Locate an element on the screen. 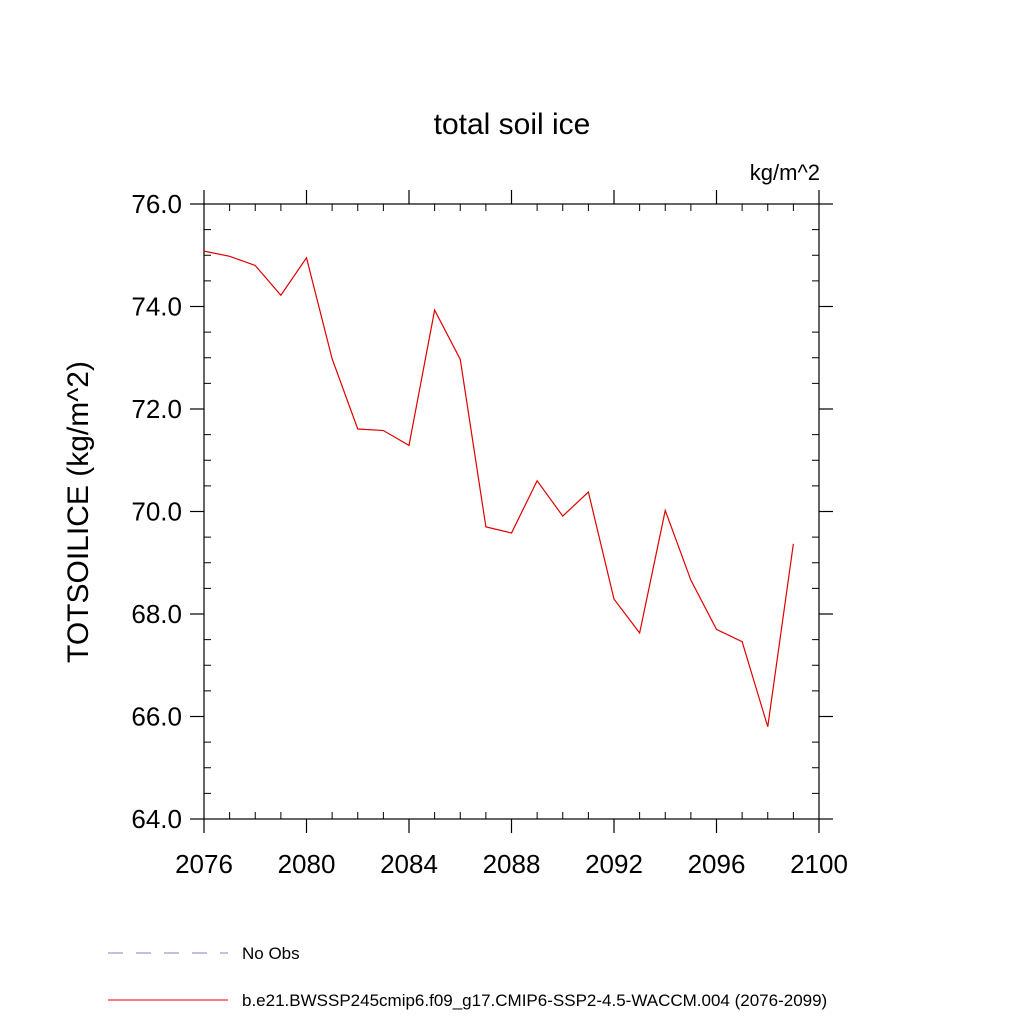 This screenshot has width=1024, height=1024. chart-title: total soil ice is located at coordinates (512, 124).